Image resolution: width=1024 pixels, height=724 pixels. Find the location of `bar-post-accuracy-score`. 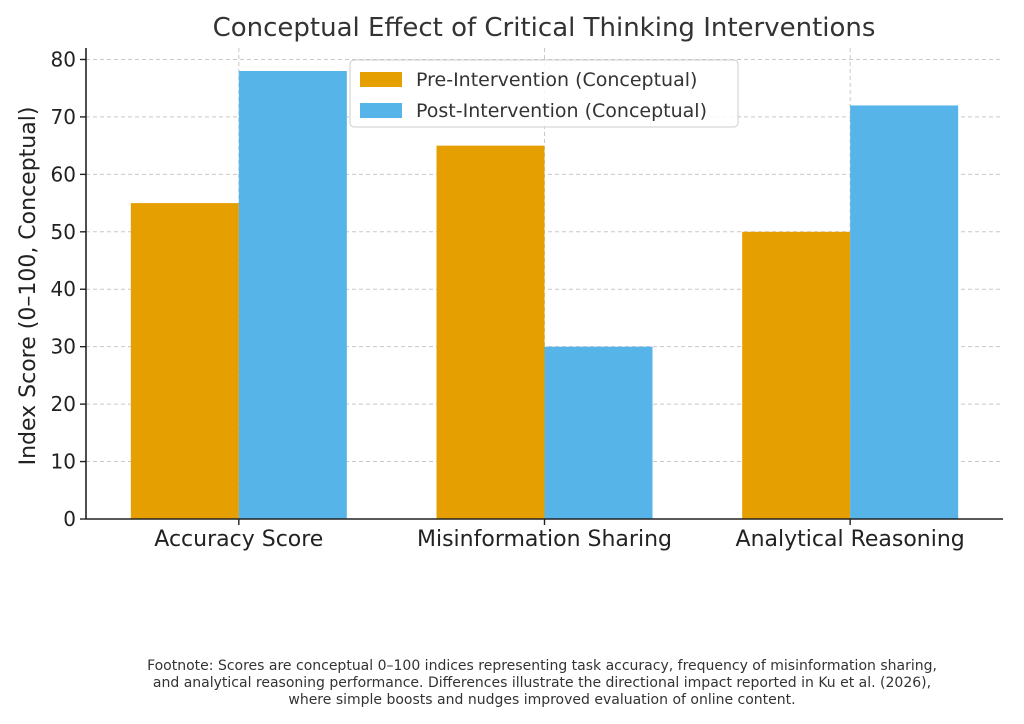

bar-post-accuracy-score is located at coordinates (292, 294).